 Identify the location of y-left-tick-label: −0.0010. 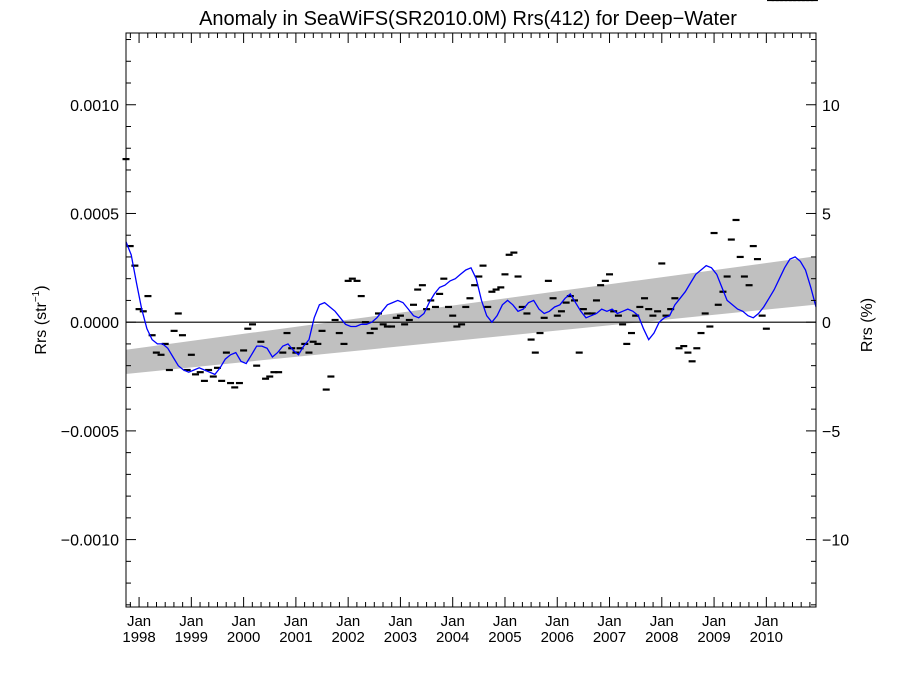
(90, 541).